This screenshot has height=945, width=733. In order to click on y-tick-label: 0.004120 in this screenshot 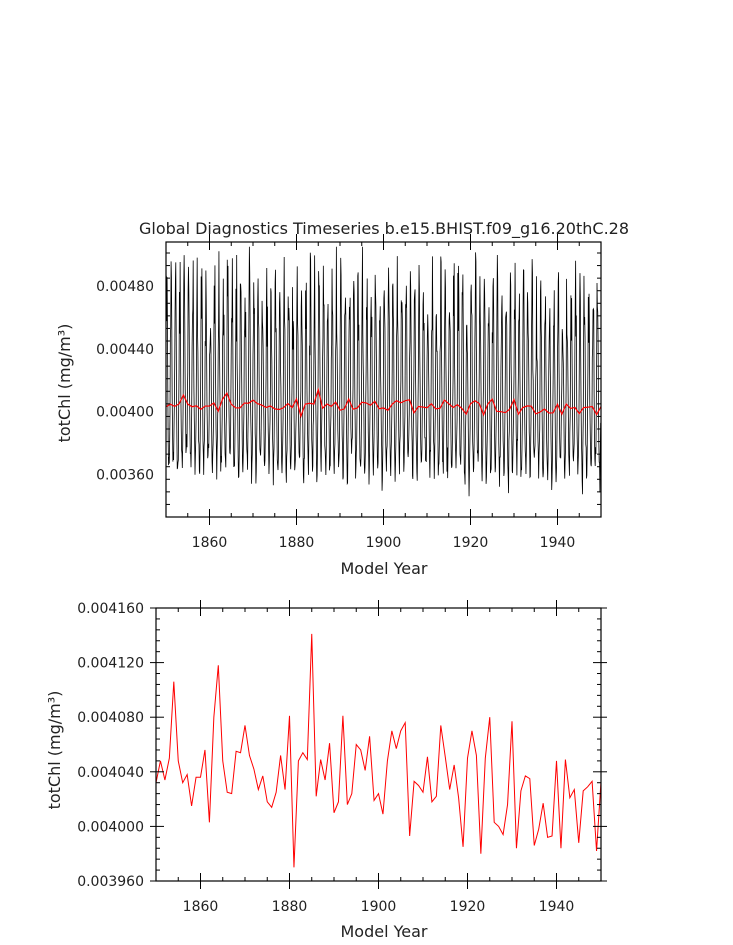, I will do `click(110, 664)`.